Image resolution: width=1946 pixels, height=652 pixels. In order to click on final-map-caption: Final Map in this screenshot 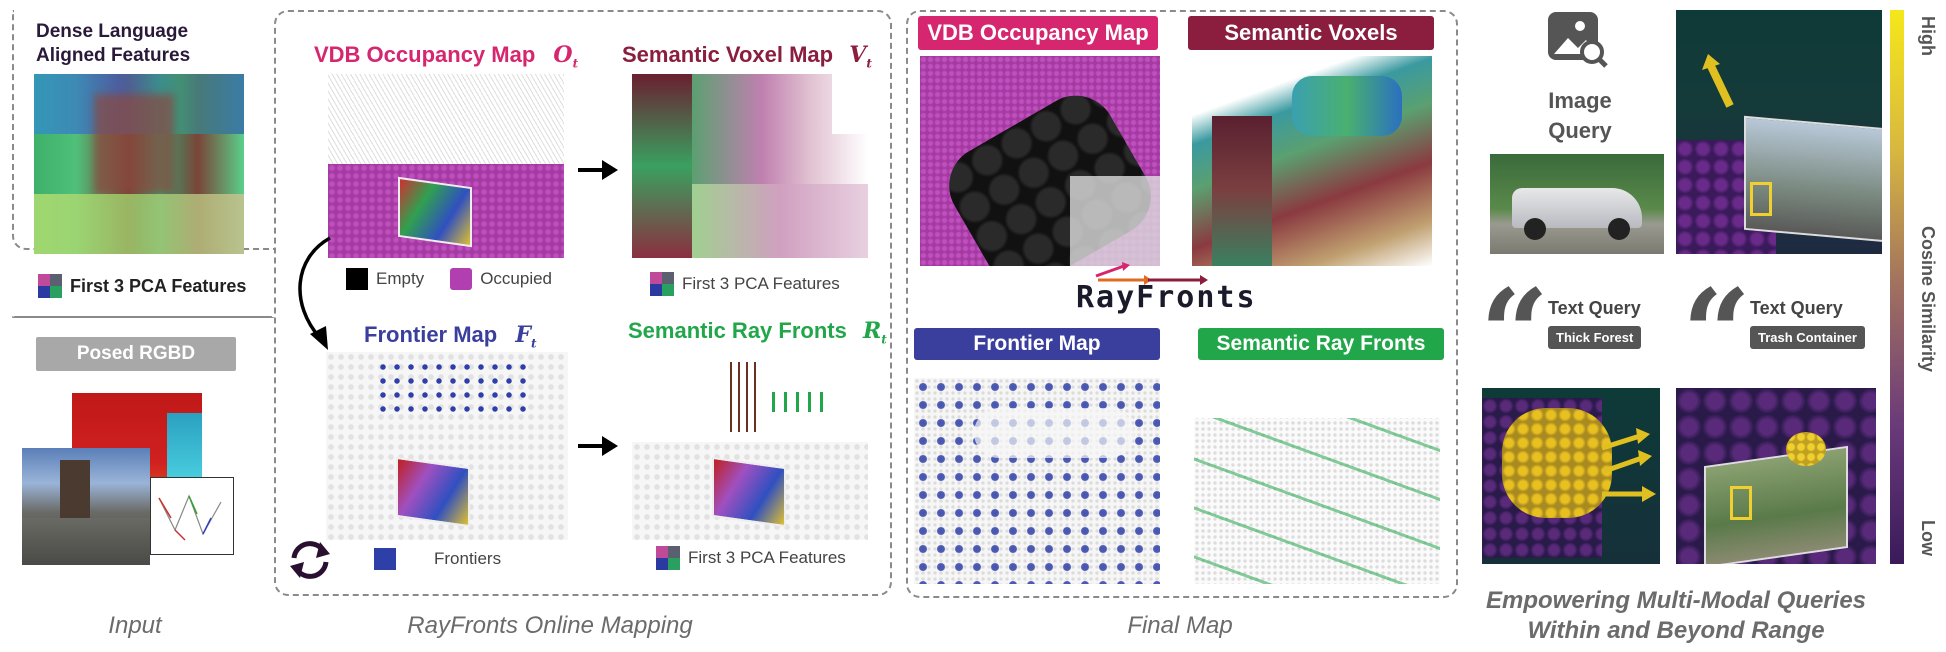, I will do `click(1180, 625)`.